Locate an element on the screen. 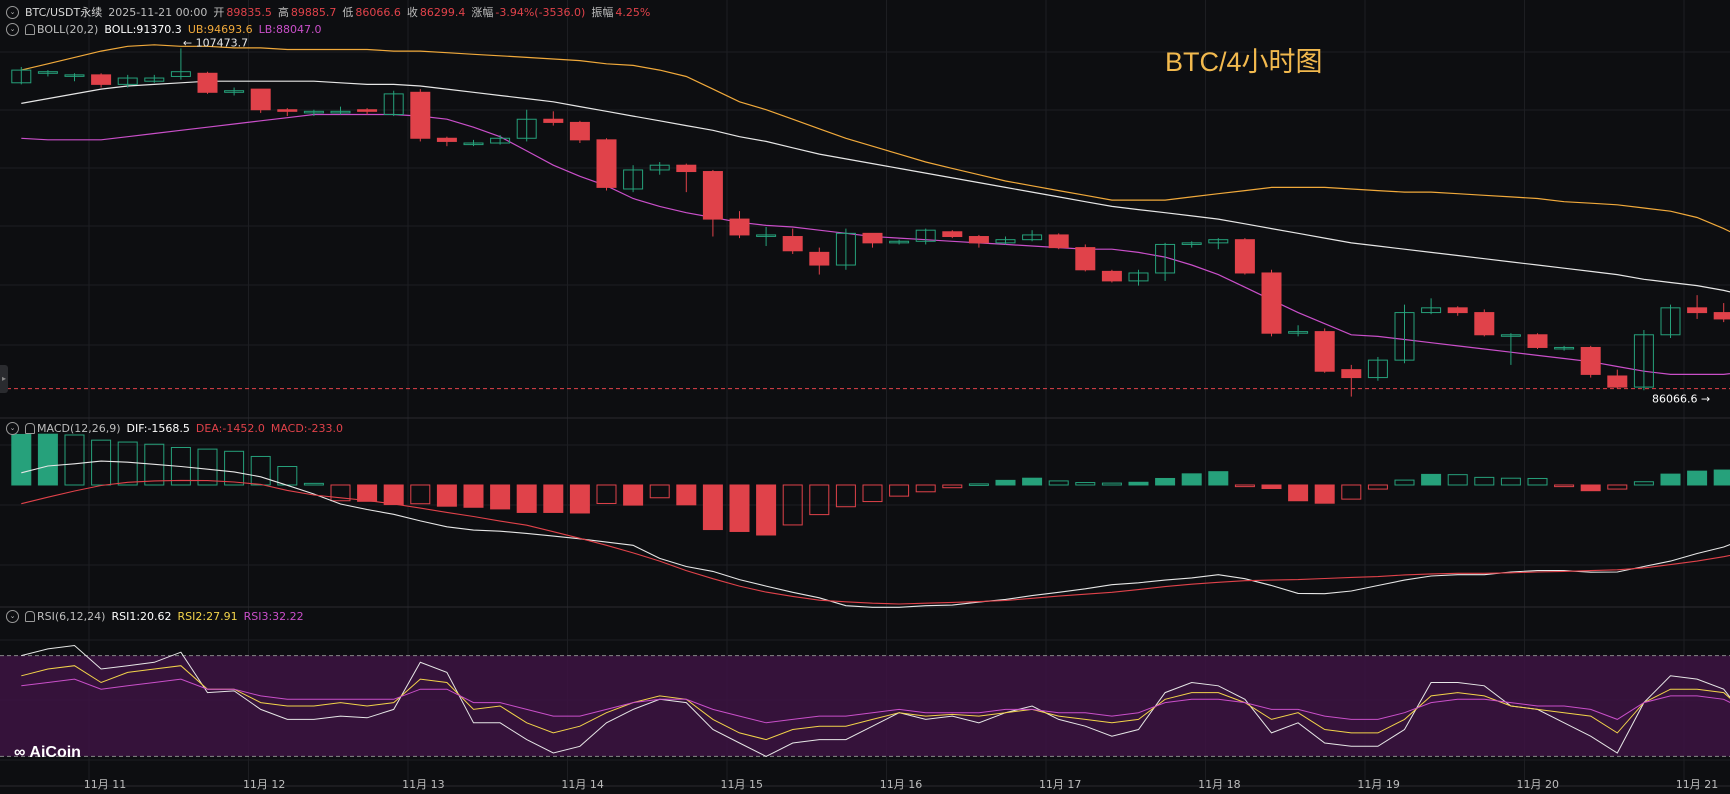 This screenshot has height=794, width=1730. boll-label: BOLL(20,2) is located at coordinates (68, 29).